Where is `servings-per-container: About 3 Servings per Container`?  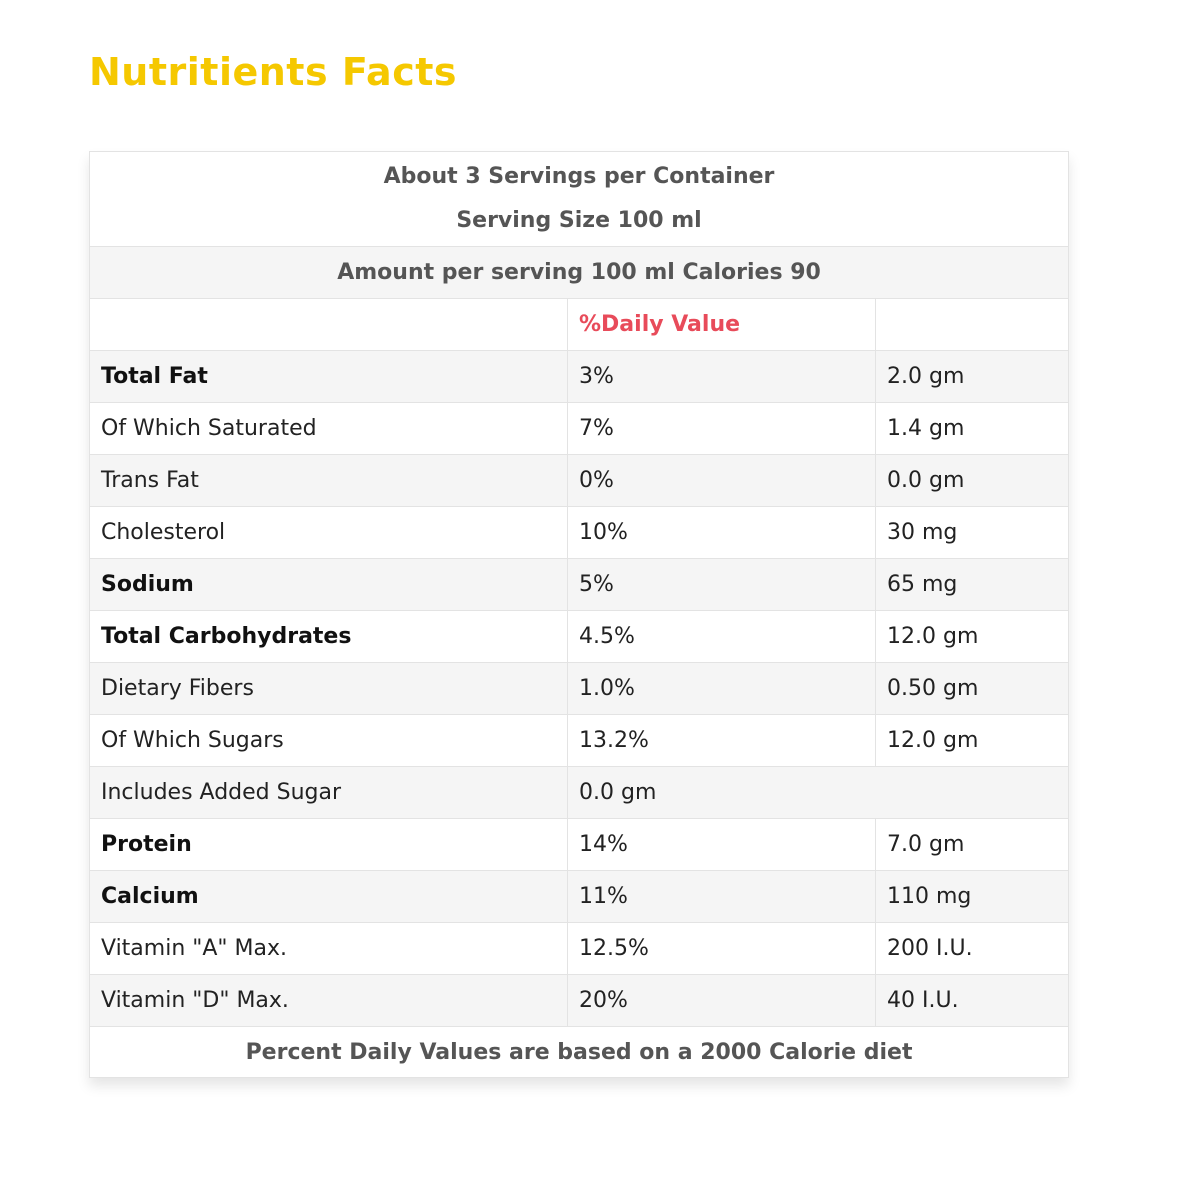 servings-per-container: About 3 Servings per Container is located at coordinates (579, 176).